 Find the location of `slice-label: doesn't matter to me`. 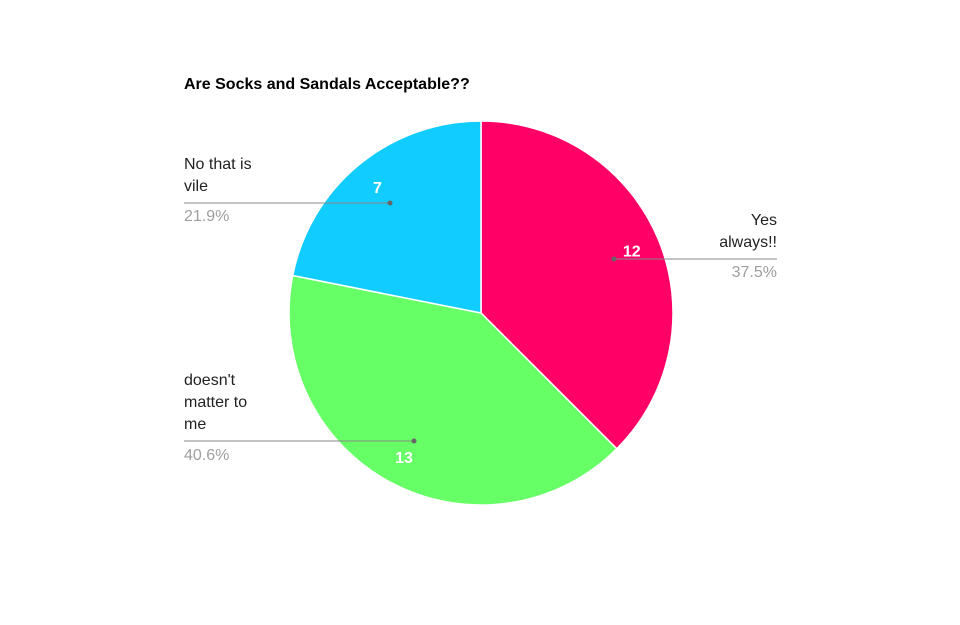

slice-label: doesn't matter to me is located at coordinates (216, 402).